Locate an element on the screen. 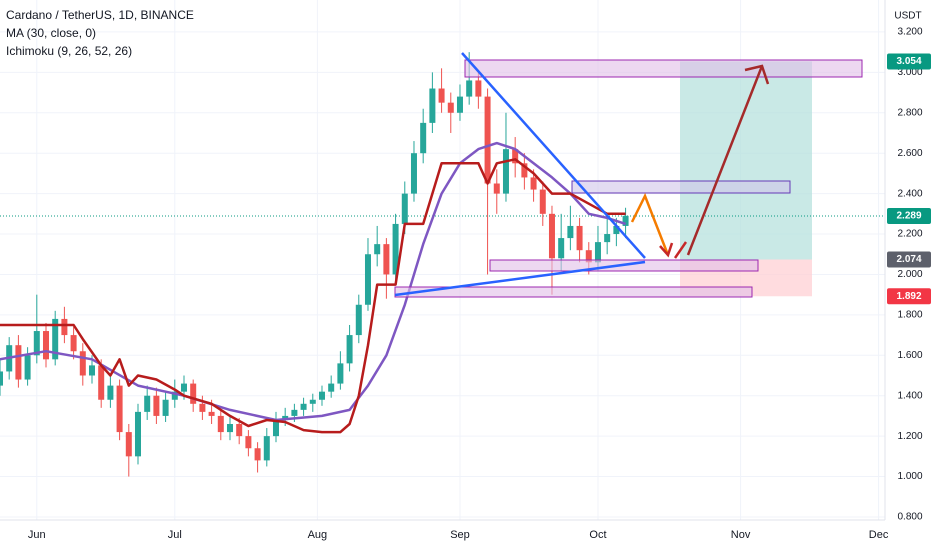 The image size is (932, 550). x-tick-label: Aug is located at coordinates (318, 535).